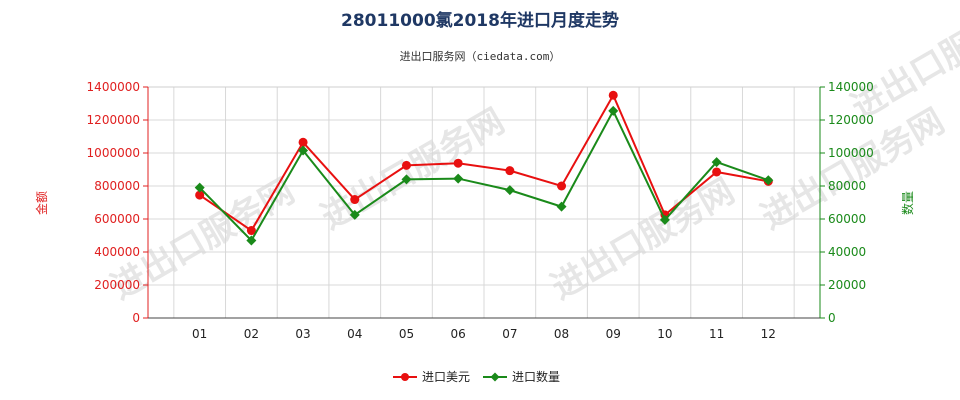  Describe the element at coordinates (509, 334) in the screenshot. I see `x-tick-label: 07` at that location.